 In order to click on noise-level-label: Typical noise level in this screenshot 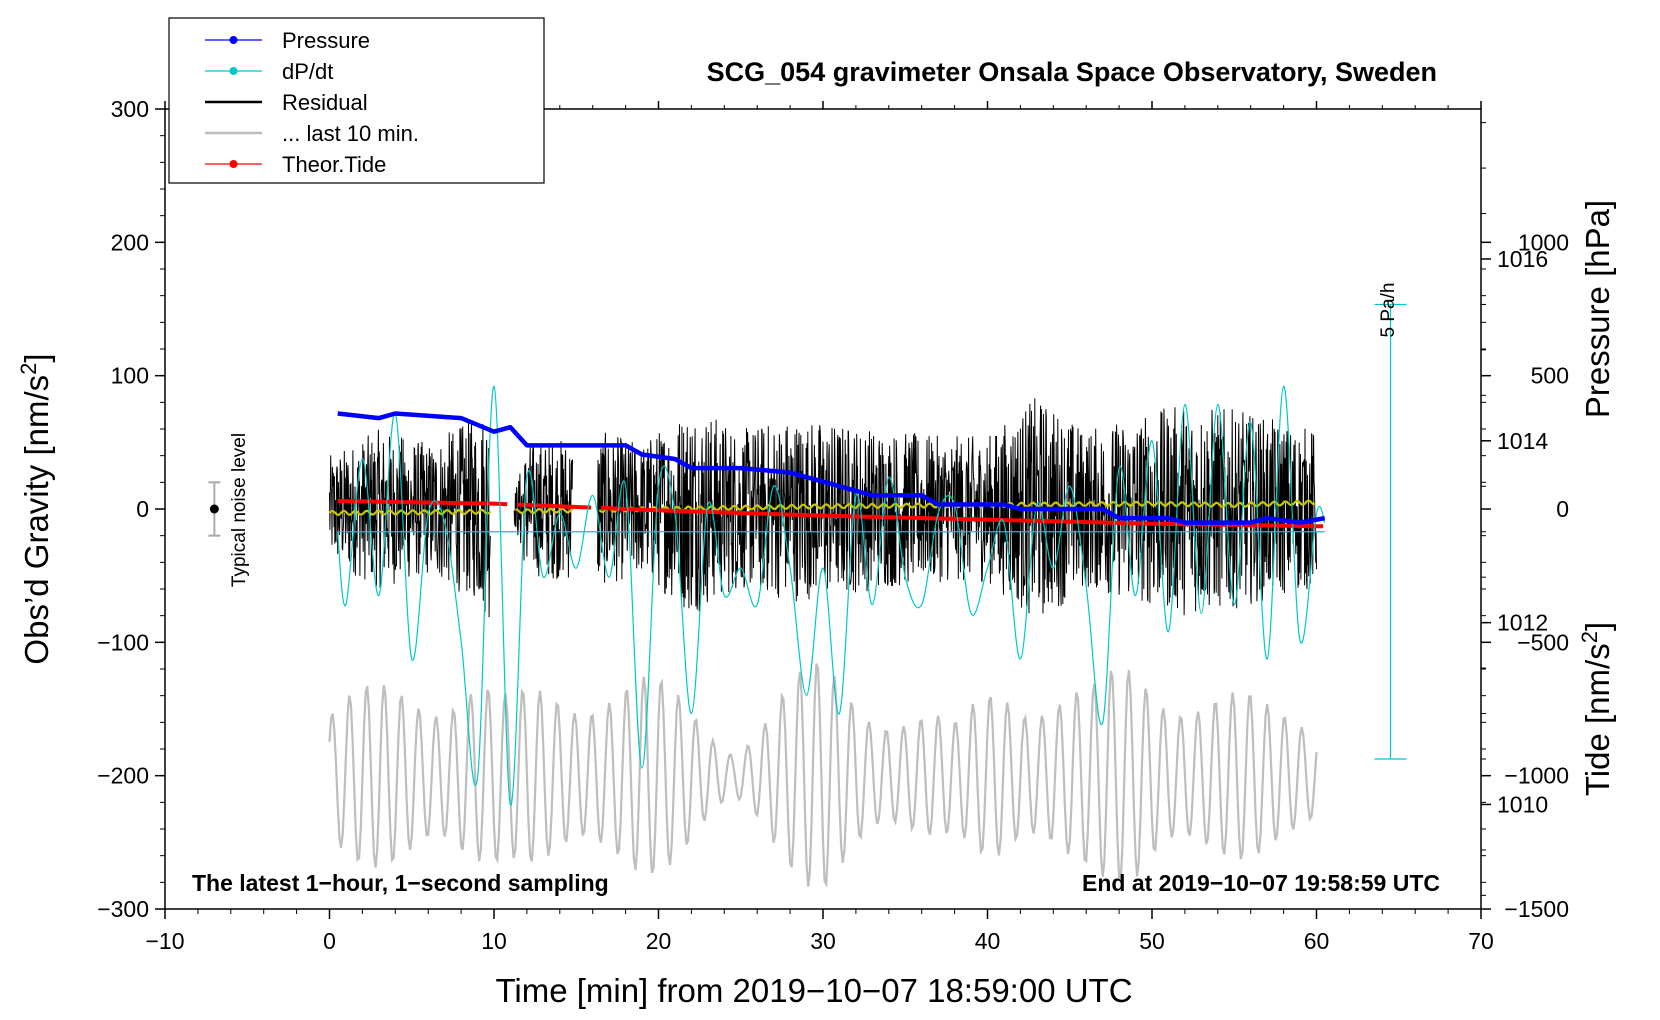, I will do `click(239, 510)`.